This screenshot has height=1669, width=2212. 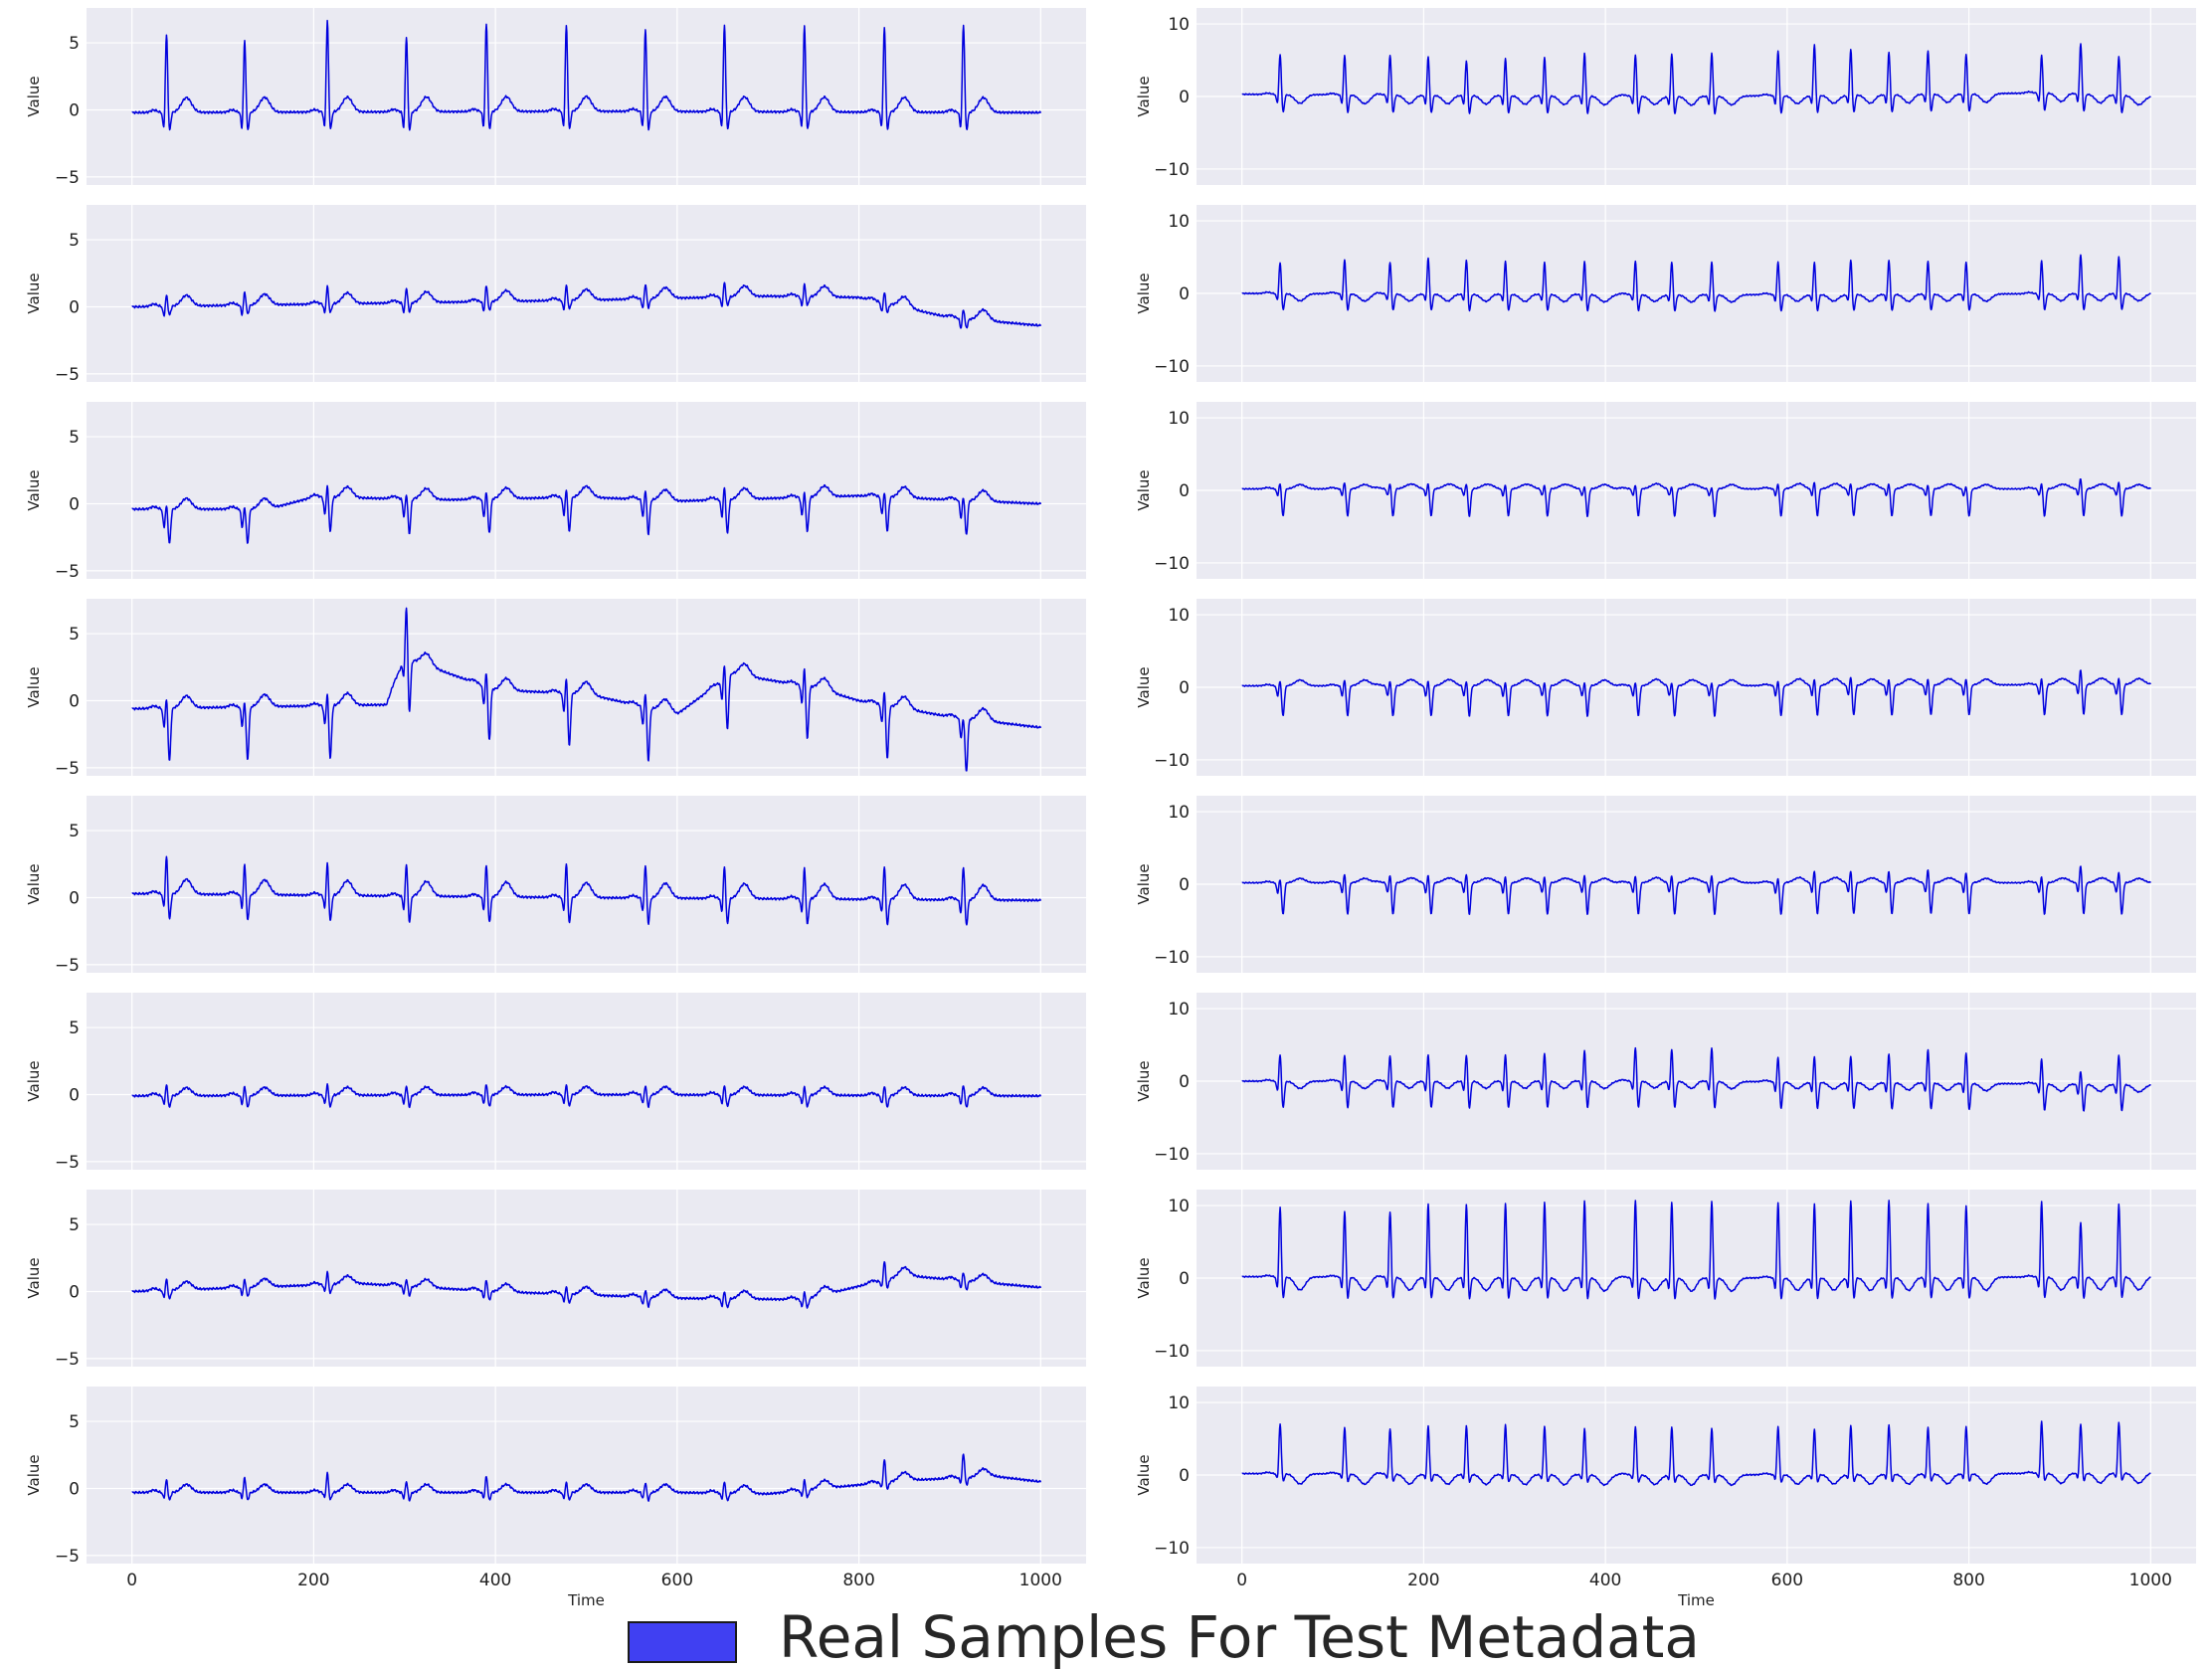 I want to click on panel-col1-row2: −5 0 5 Value, so click(x=555, y=295).